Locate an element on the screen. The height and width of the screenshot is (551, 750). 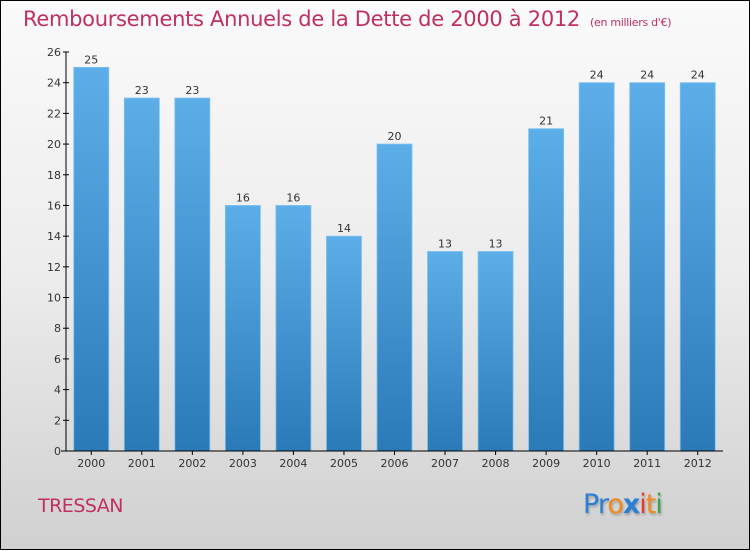
y-tick-label-8: 8 is located at coordinates (57, 328).